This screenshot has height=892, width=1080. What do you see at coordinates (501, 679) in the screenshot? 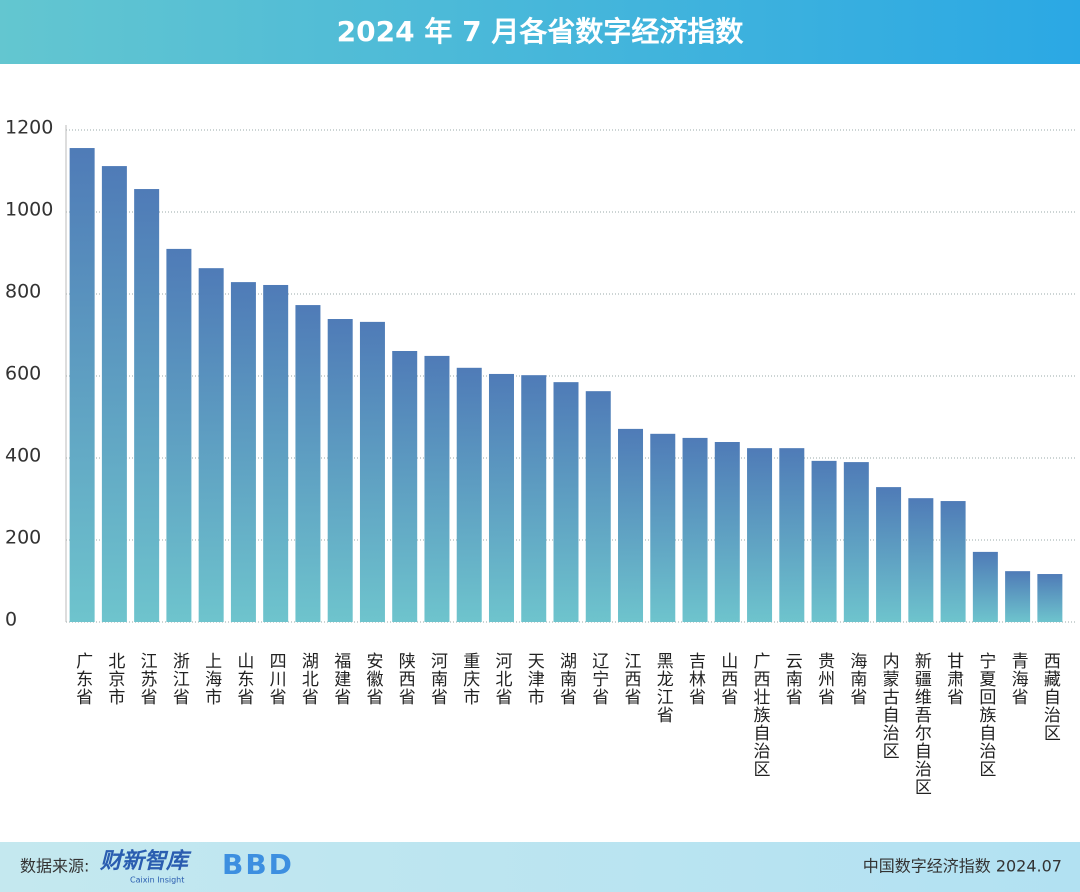
I see `x-tick-label: 河北省` at bounding box center [501, 679].